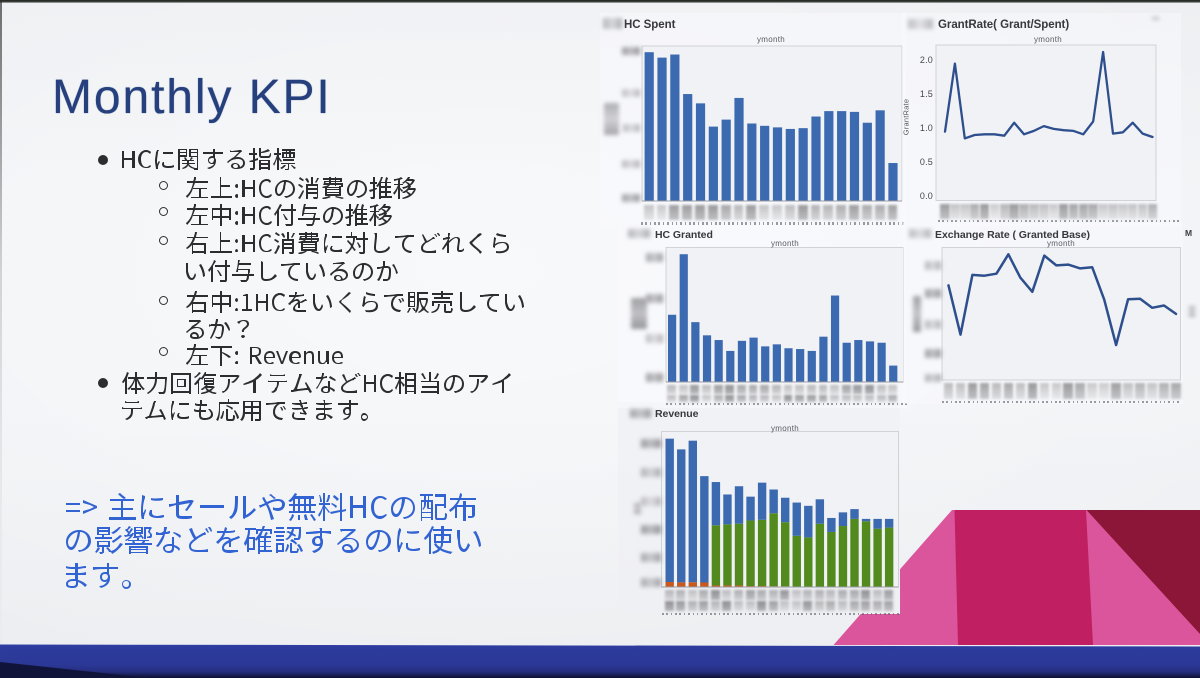  I want to click on revenue-title-censored-label, so click(640, 413).